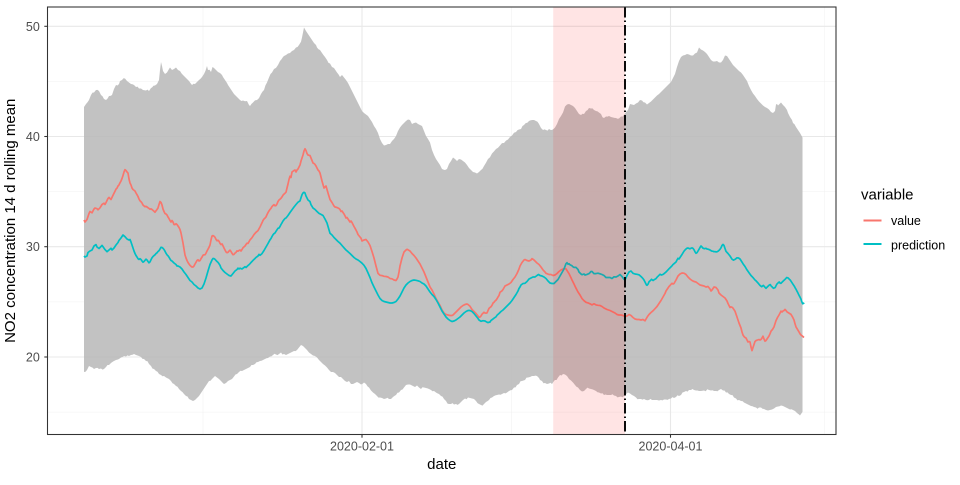 The image size is (960, 485). What do you see at coordinates (362, 447) in the screenshot?
I see `svg-text: 2020-02-01` at bounding box center [362, 447].